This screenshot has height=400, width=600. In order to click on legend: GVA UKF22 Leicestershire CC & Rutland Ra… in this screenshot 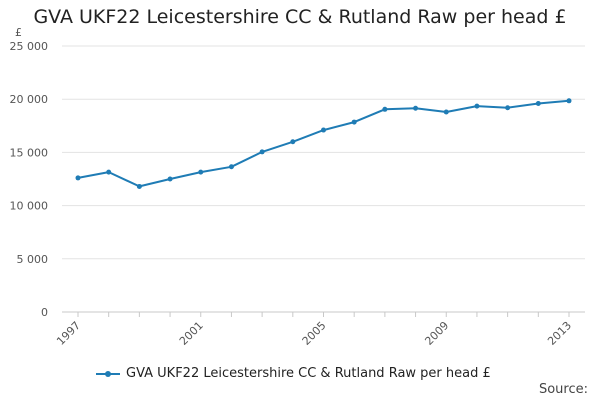, I will do `click(293, 373)`.